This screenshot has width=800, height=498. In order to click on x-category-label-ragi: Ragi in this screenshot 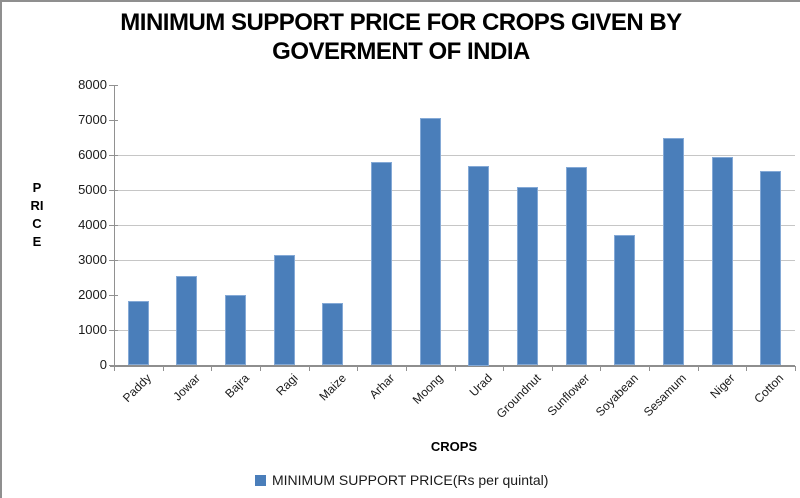, I will do `click(286, 385)`.